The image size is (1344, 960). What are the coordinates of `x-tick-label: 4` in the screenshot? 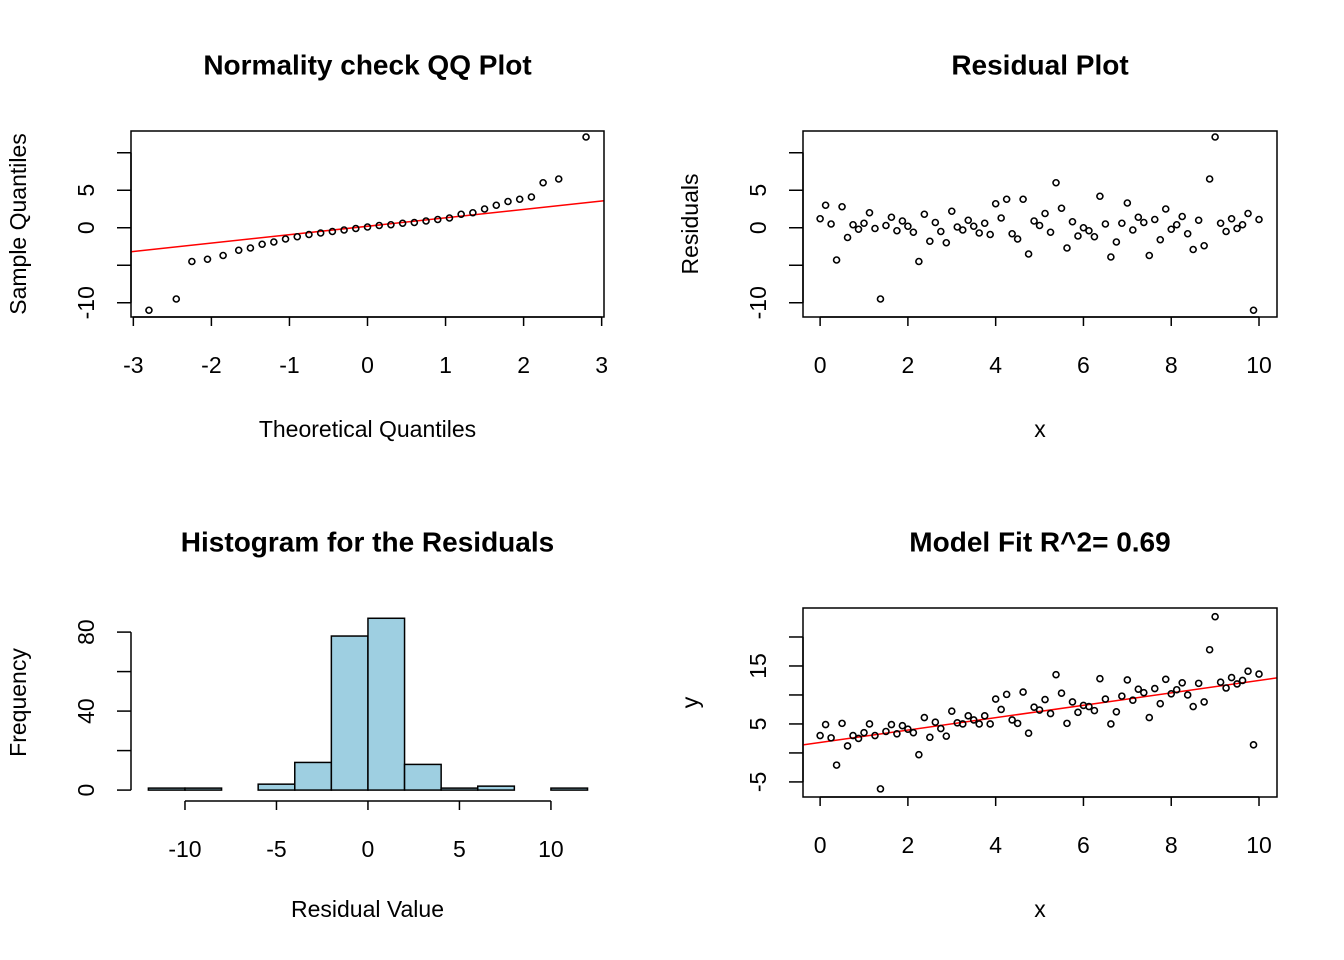 It's located at (995, 845).